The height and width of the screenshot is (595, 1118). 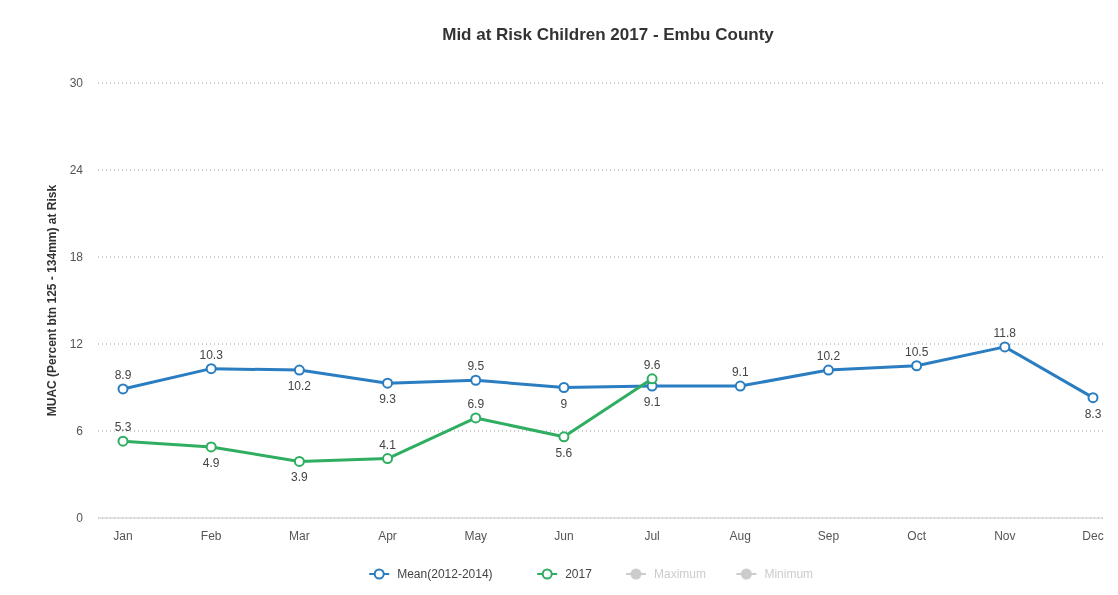 I want to click on legend-label: Mean(2012-2014), so click(x=445, y=574).